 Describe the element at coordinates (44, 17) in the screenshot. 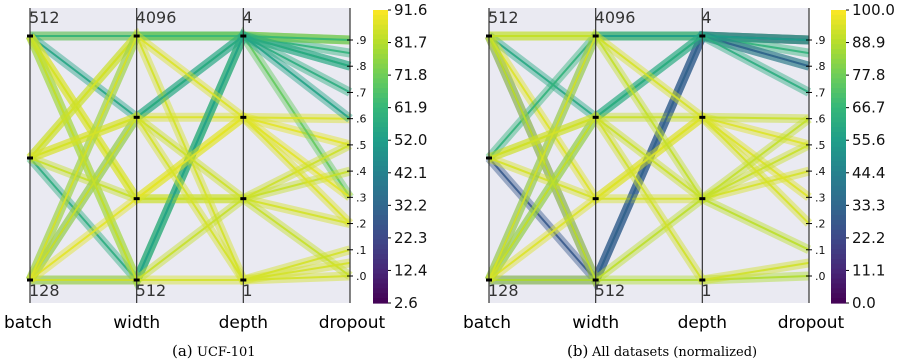

I see `axis-batch-top-label: 512` at that location.